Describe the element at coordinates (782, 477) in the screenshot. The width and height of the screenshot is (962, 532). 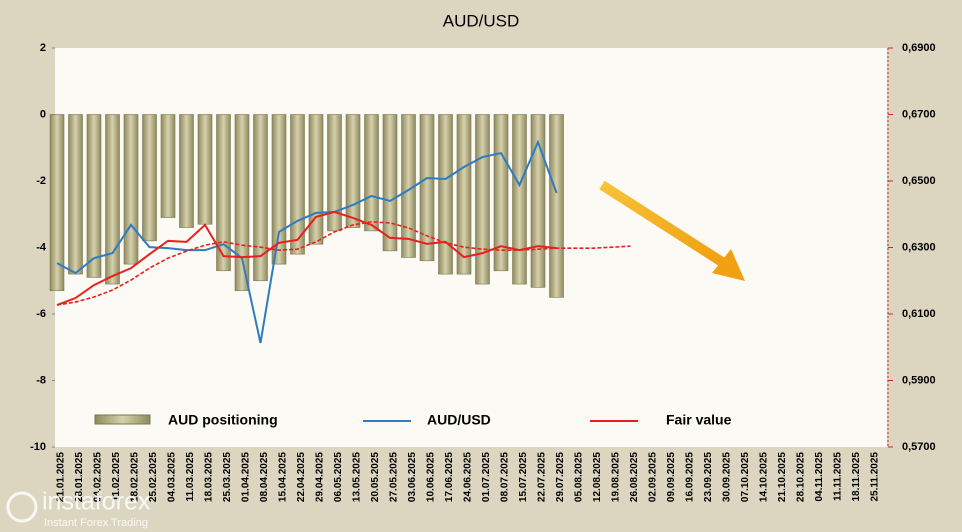
I see `x-tick-label: 21.10.2025` at that location.